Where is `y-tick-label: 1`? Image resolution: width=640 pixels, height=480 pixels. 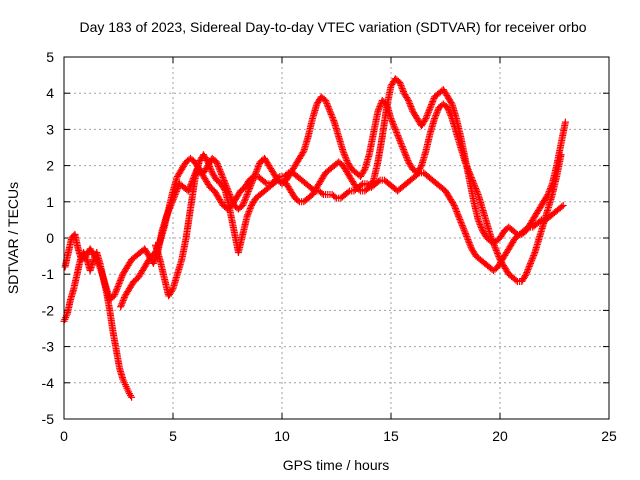 y-tick-label: 1 is located at coordinates (50, 202).